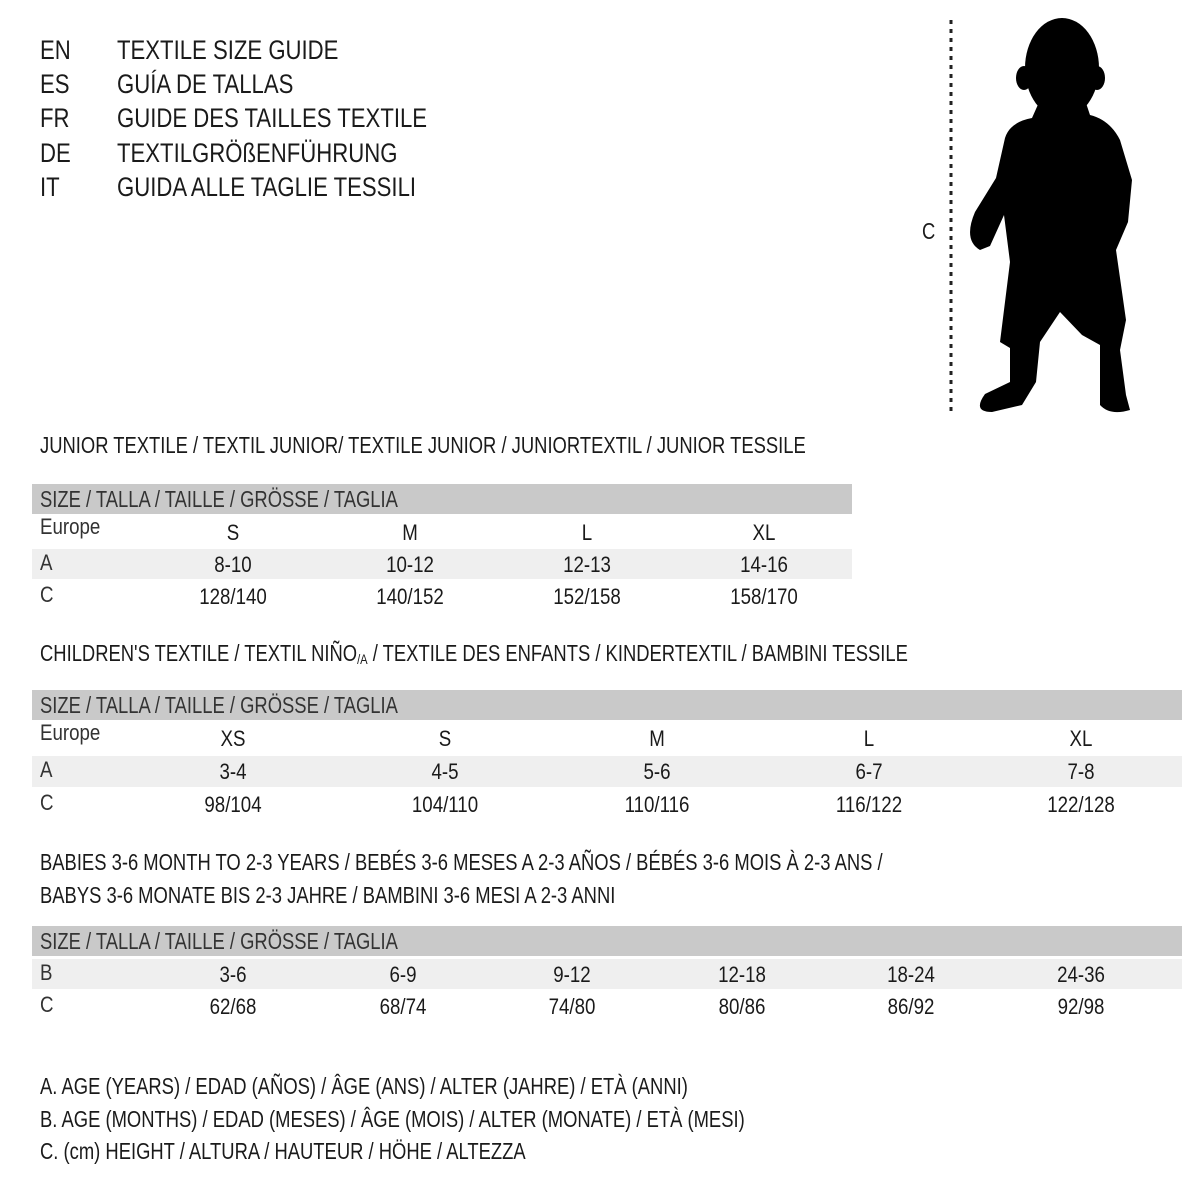 The width and height of the screenshot is (1200, 1200). Describe the element at coordinates (50, 187) in the screenshot. I see `lang-code-it: IT` at that location.